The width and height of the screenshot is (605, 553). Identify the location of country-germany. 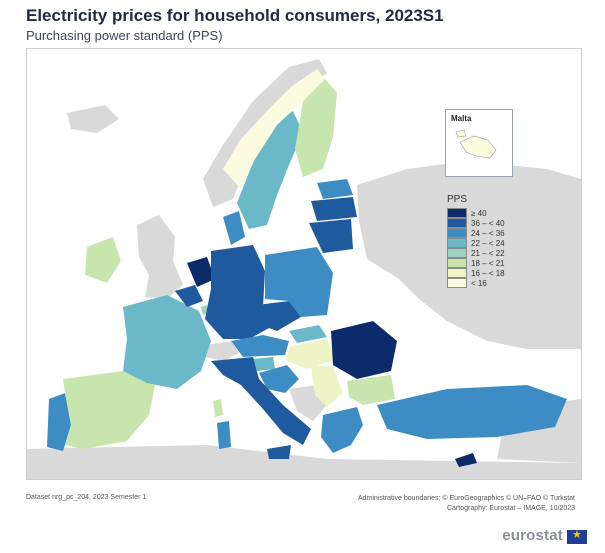
(238, 292).